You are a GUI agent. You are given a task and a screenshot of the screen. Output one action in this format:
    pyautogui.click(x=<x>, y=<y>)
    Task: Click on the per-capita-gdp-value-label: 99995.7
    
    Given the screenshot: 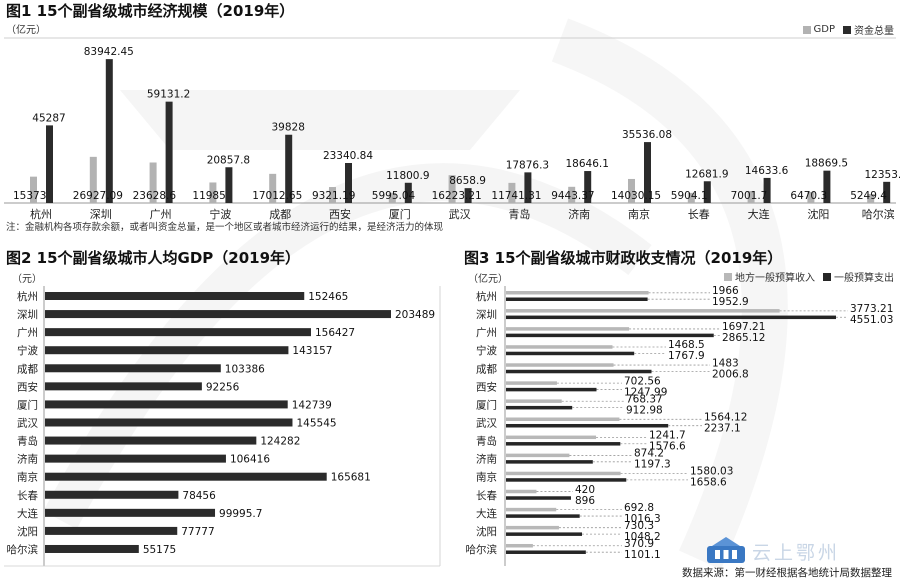 What is the action you would take?
    pyautogui.click(x=240, y=514)
    